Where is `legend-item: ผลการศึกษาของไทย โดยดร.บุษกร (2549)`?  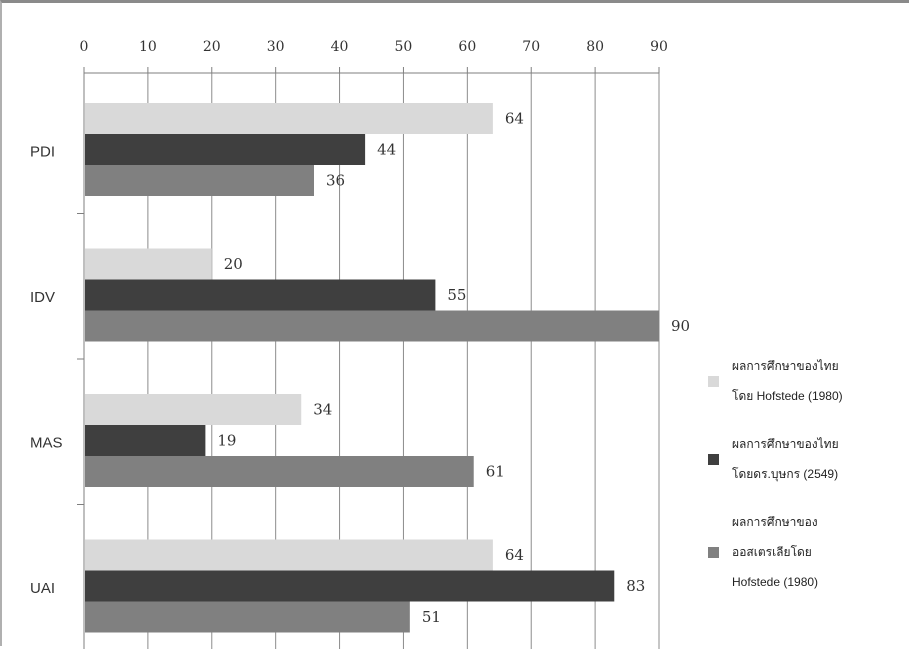
legend-item: ผลการศึกษาของไทย โดยดร.บุษกร (2549) is located at coordinates (805, 459).